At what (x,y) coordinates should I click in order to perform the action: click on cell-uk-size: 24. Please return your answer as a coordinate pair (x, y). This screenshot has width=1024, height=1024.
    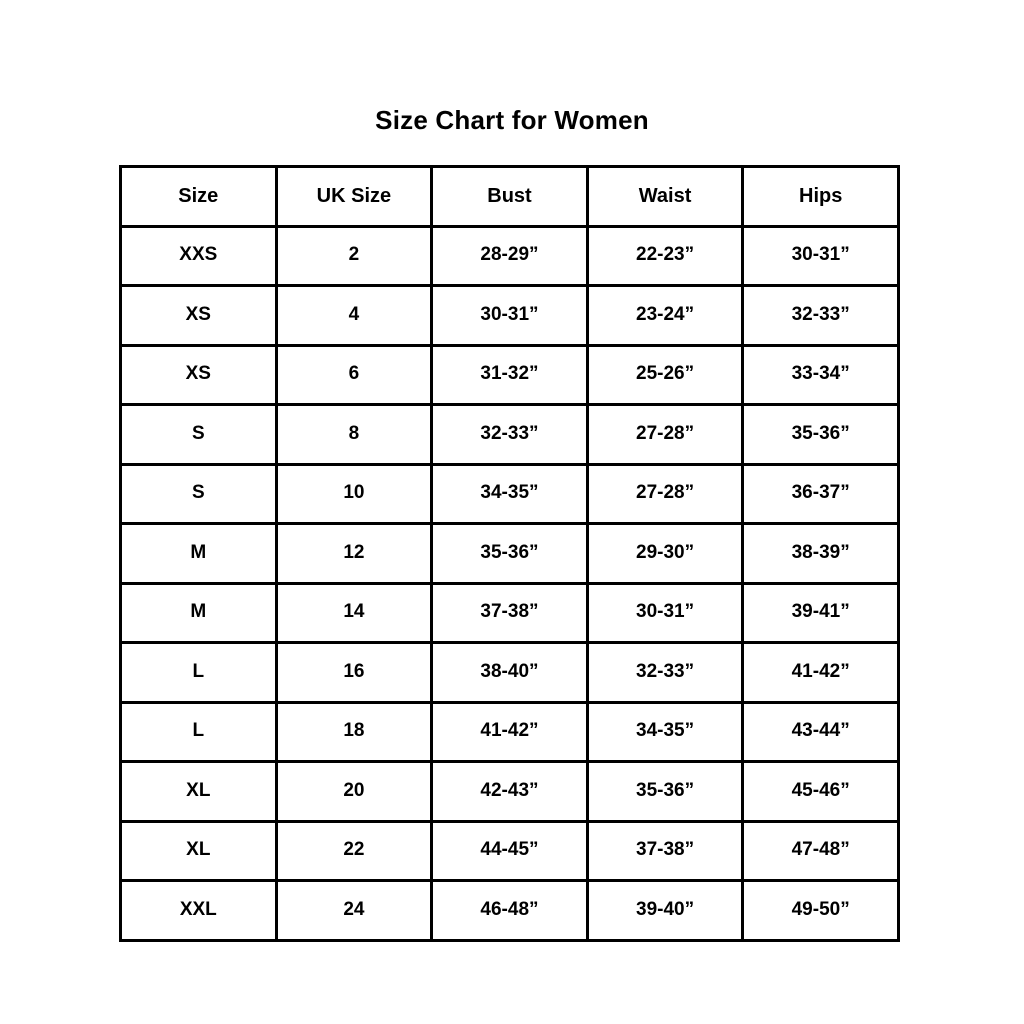
    Looking at the image, I should click on (354, 910).